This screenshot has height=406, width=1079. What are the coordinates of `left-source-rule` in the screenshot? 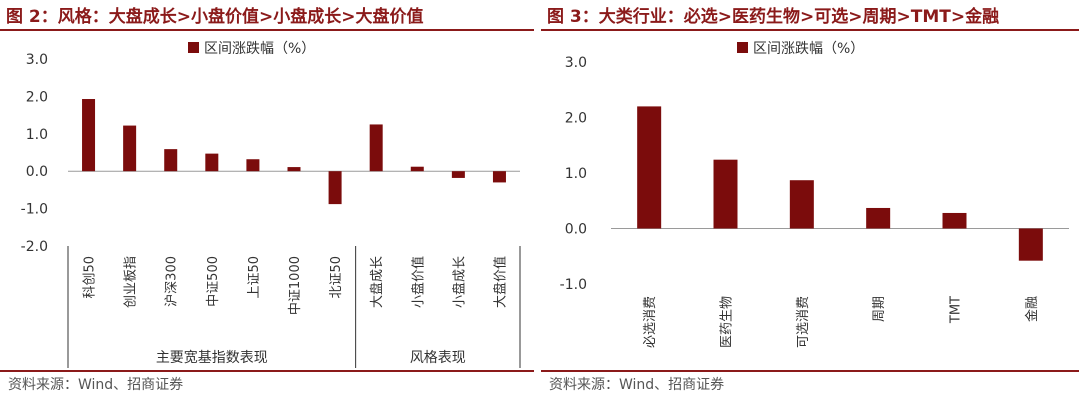 It's located at (267, 371).